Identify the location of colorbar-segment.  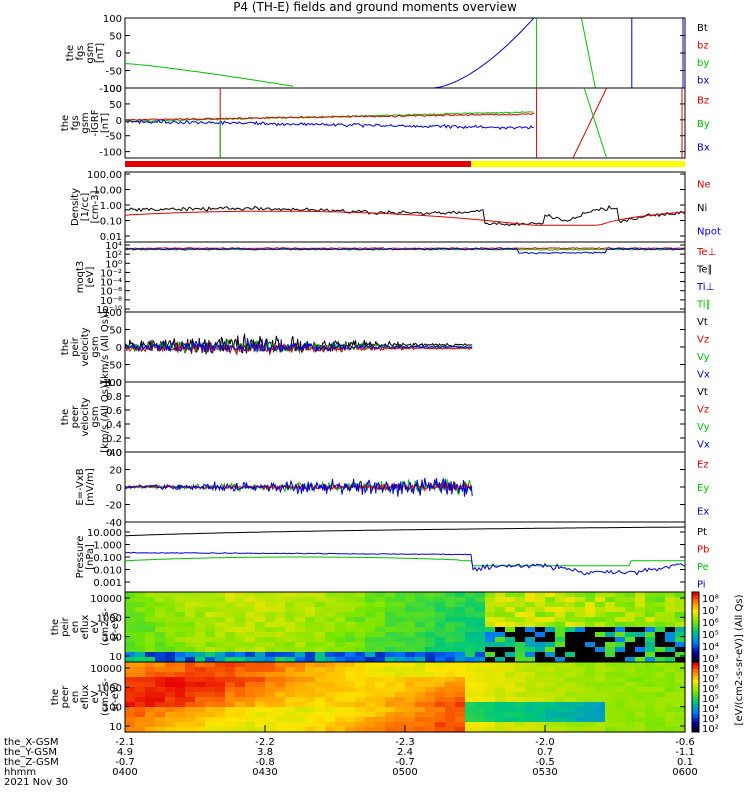
(695, 601).